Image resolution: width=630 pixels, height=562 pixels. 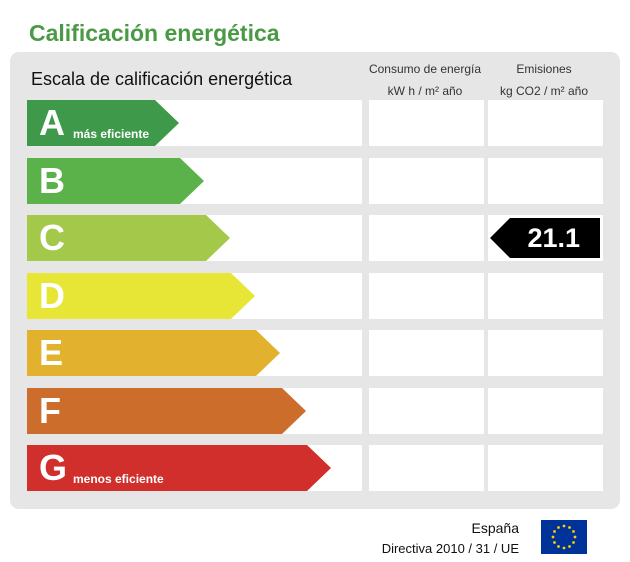 What do you see at coordinates (544, 69) in the screenshot?
I see `emissions-header-line1: Emisiones` at bounding box center [544, 69].